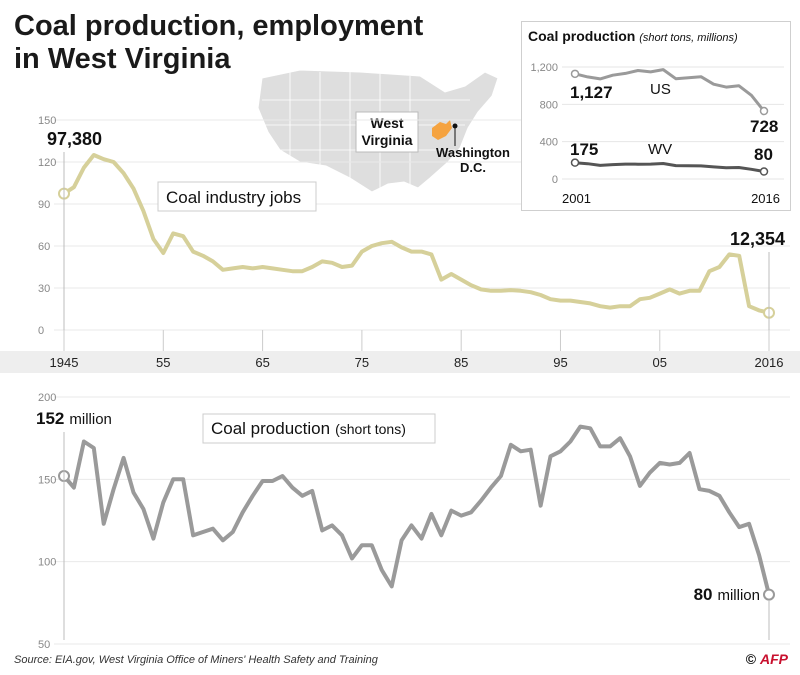  I want to click on production-label-box, so click(319, 428).